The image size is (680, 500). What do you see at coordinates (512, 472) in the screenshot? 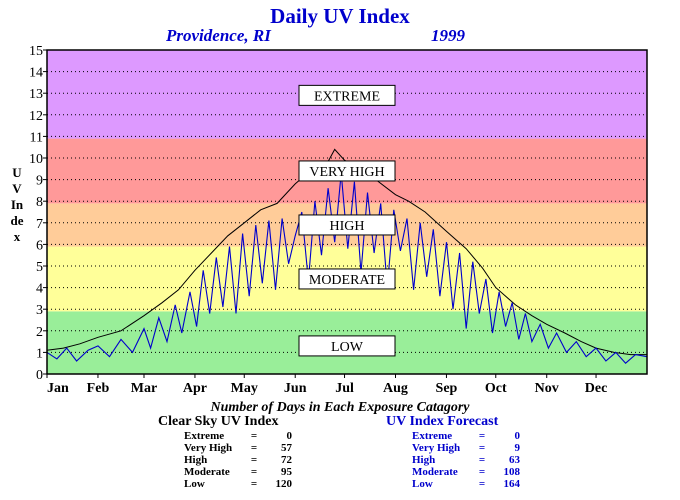
I see `stat-value: 108` at bounding box center [512, 472].